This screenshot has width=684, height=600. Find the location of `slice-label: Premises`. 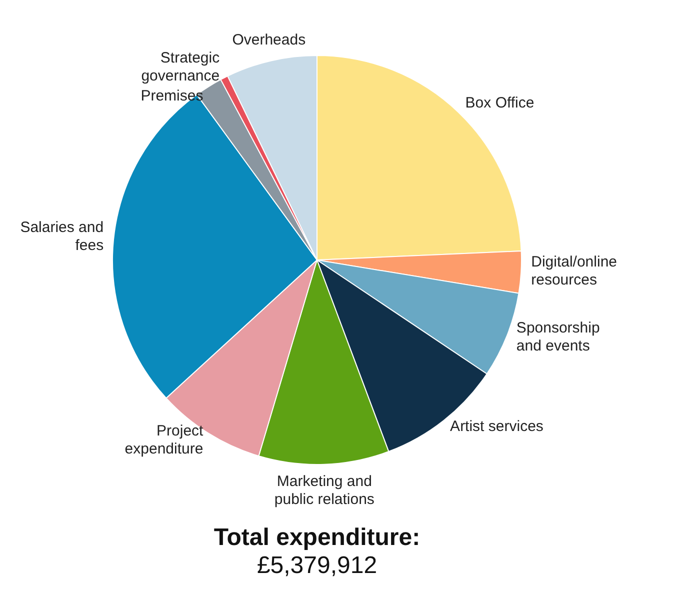

slice-label: Premises is located at coordinates (172, 96).